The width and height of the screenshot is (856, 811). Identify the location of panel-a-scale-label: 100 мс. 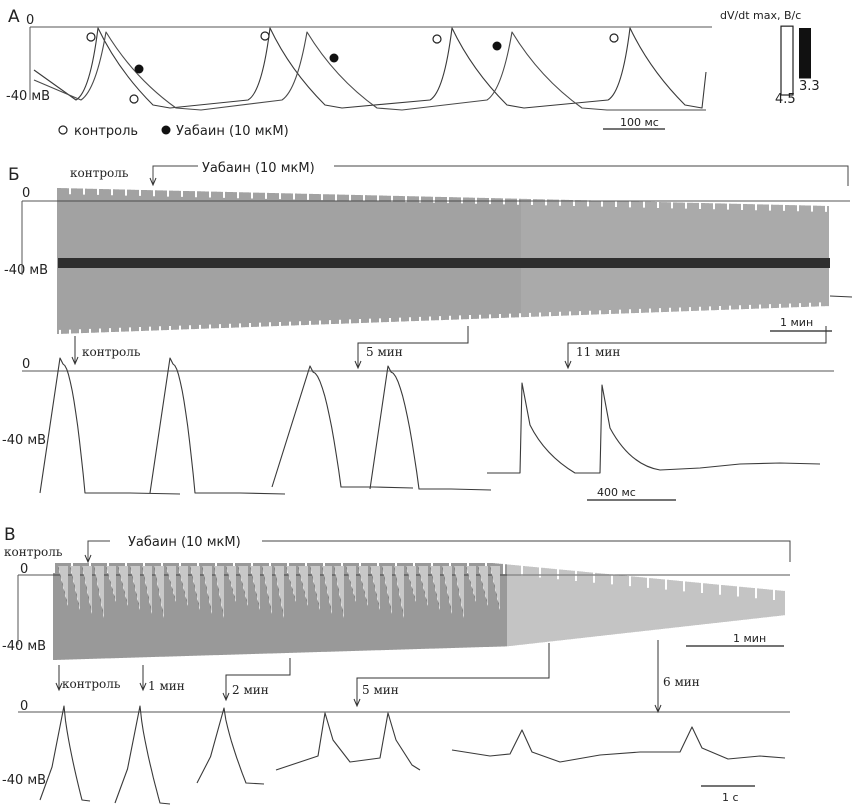
(639, 122).